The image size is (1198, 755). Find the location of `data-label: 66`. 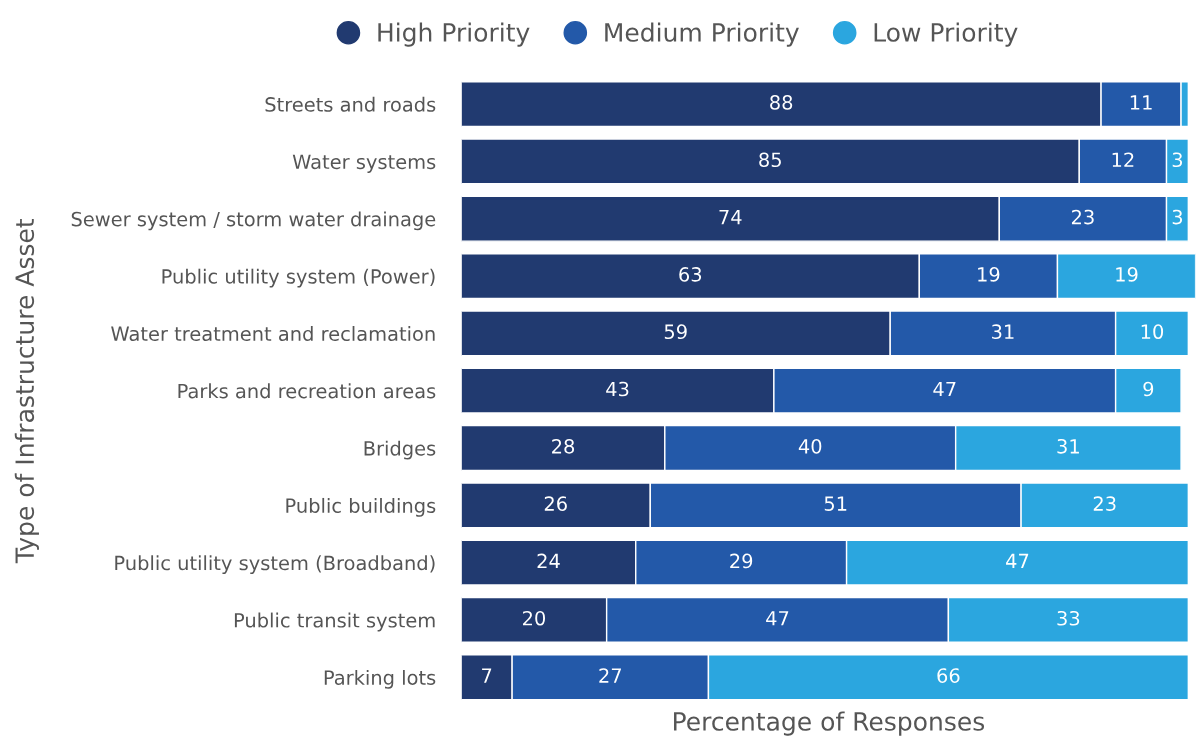

data-label: 66 is located at coordinates (948, 675).